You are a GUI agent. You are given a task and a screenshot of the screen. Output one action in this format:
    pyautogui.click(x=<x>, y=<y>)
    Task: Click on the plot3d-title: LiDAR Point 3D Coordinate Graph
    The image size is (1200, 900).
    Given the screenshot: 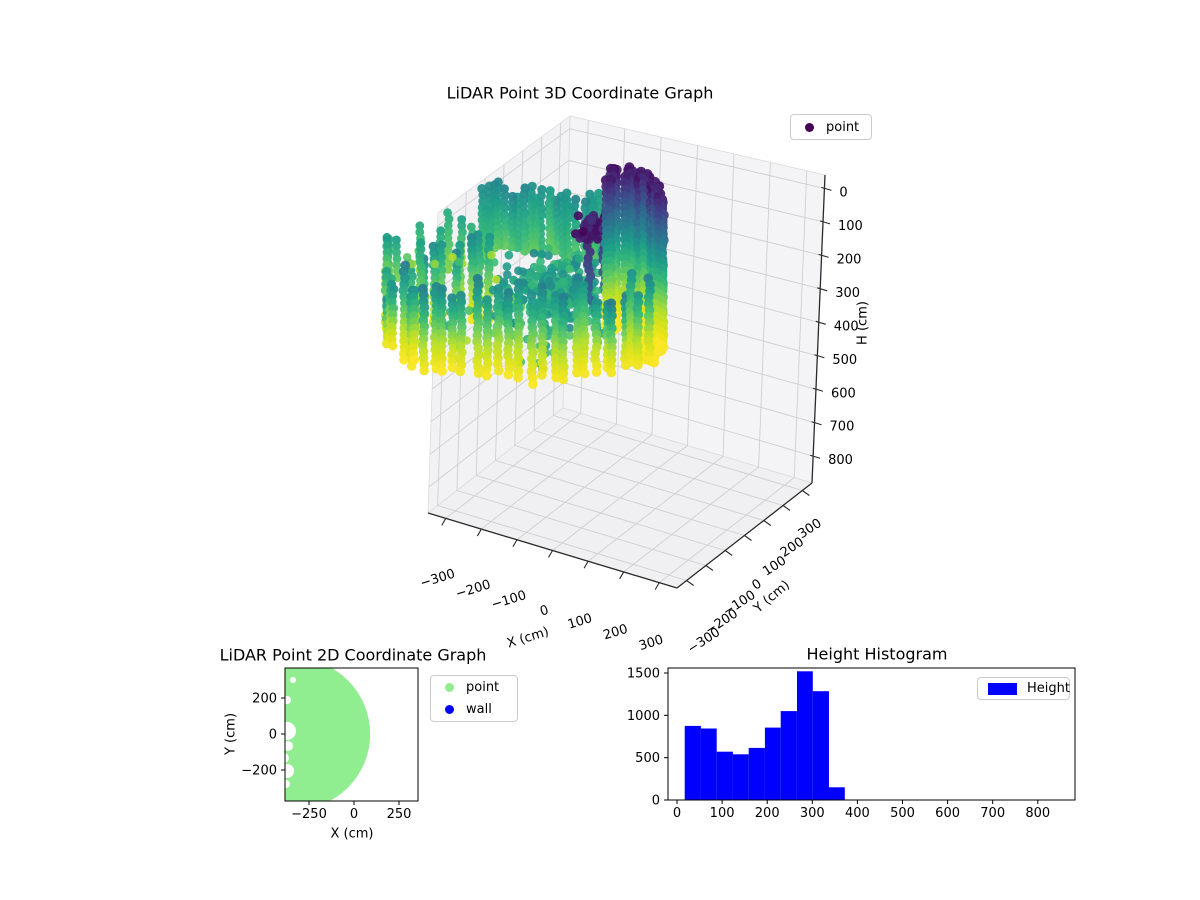 What is the action you would take?
    pyautogui.click(x=580, y=93)
    